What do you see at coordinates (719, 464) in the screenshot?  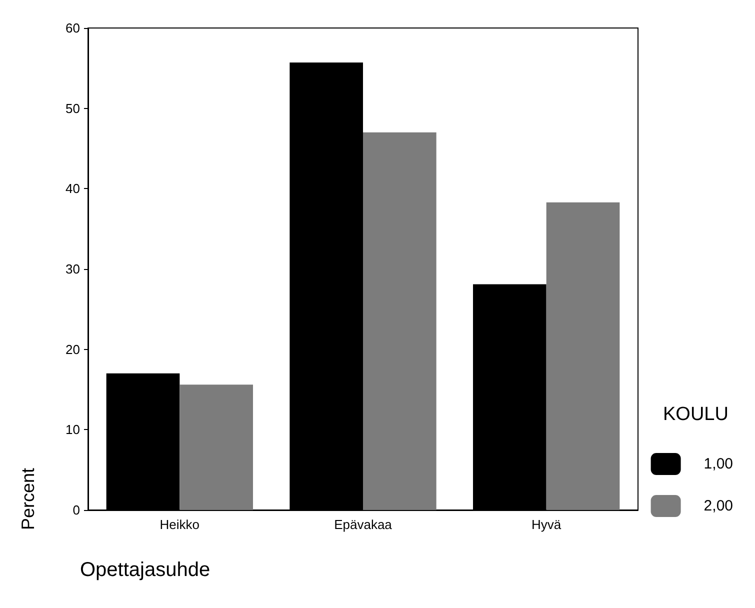 I see `legend-label: 1,00` at bounding box center [719, 464].